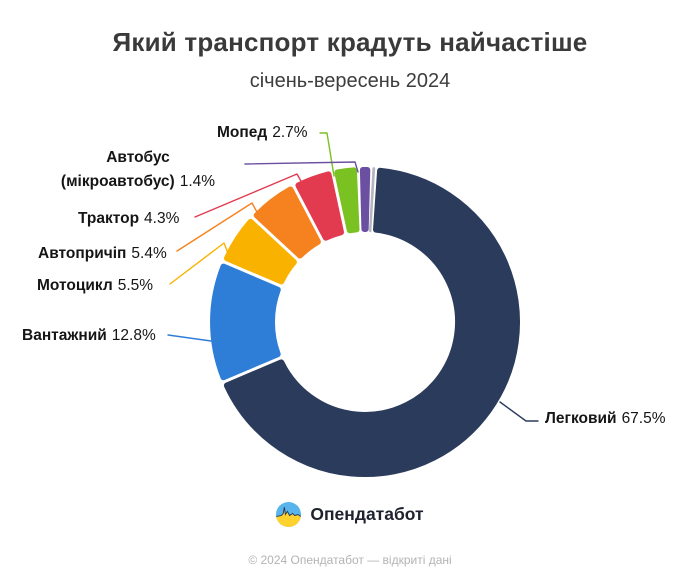 This screenshot has height=583, width=700. I want to click on callout-value: 12.8%, so click(133, 335).